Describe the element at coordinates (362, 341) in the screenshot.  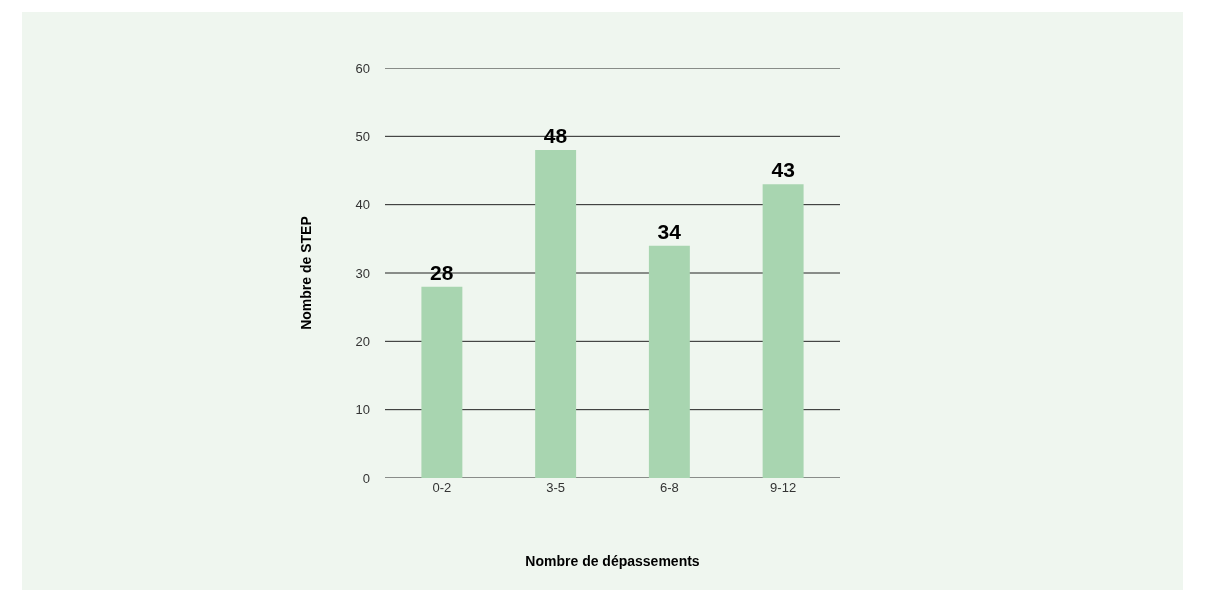
I see `y-tick-label: 20` at that location.